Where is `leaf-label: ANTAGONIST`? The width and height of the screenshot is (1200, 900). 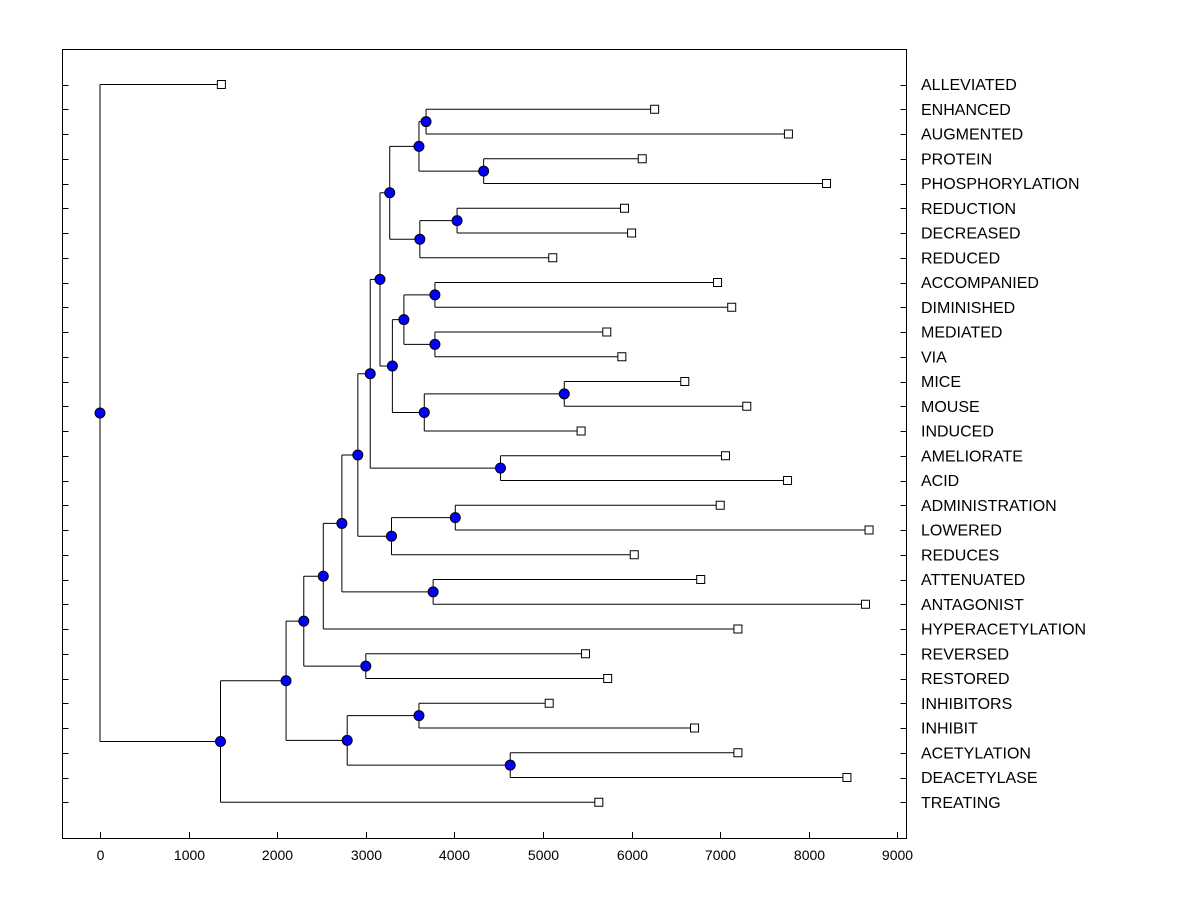
leaf-label: ANTAGONIST is located at coordinates (972, 605).